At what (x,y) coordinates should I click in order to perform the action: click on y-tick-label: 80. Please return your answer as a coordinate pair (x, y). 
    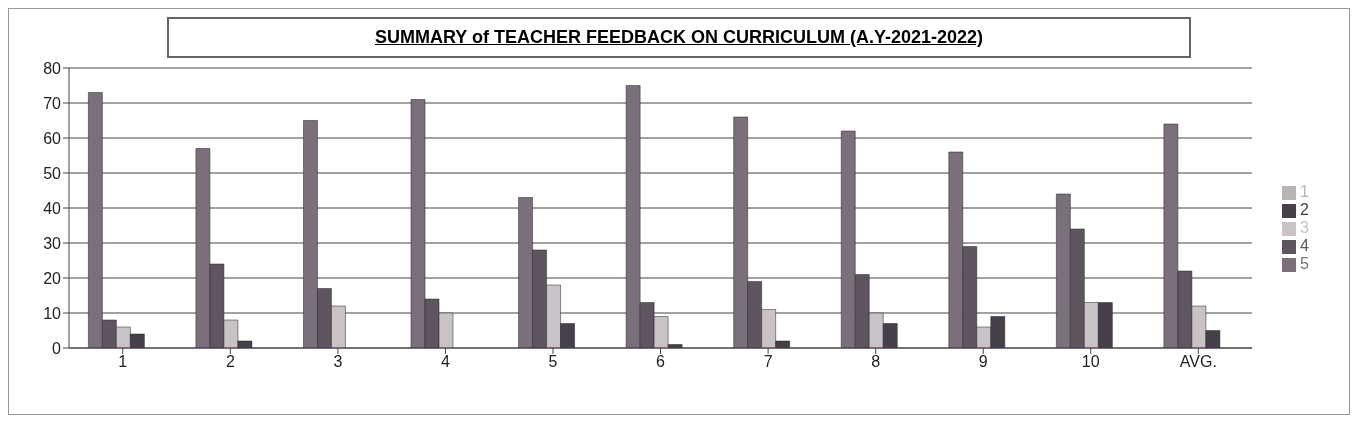
    Looking at the image, I should click on (52, 68).